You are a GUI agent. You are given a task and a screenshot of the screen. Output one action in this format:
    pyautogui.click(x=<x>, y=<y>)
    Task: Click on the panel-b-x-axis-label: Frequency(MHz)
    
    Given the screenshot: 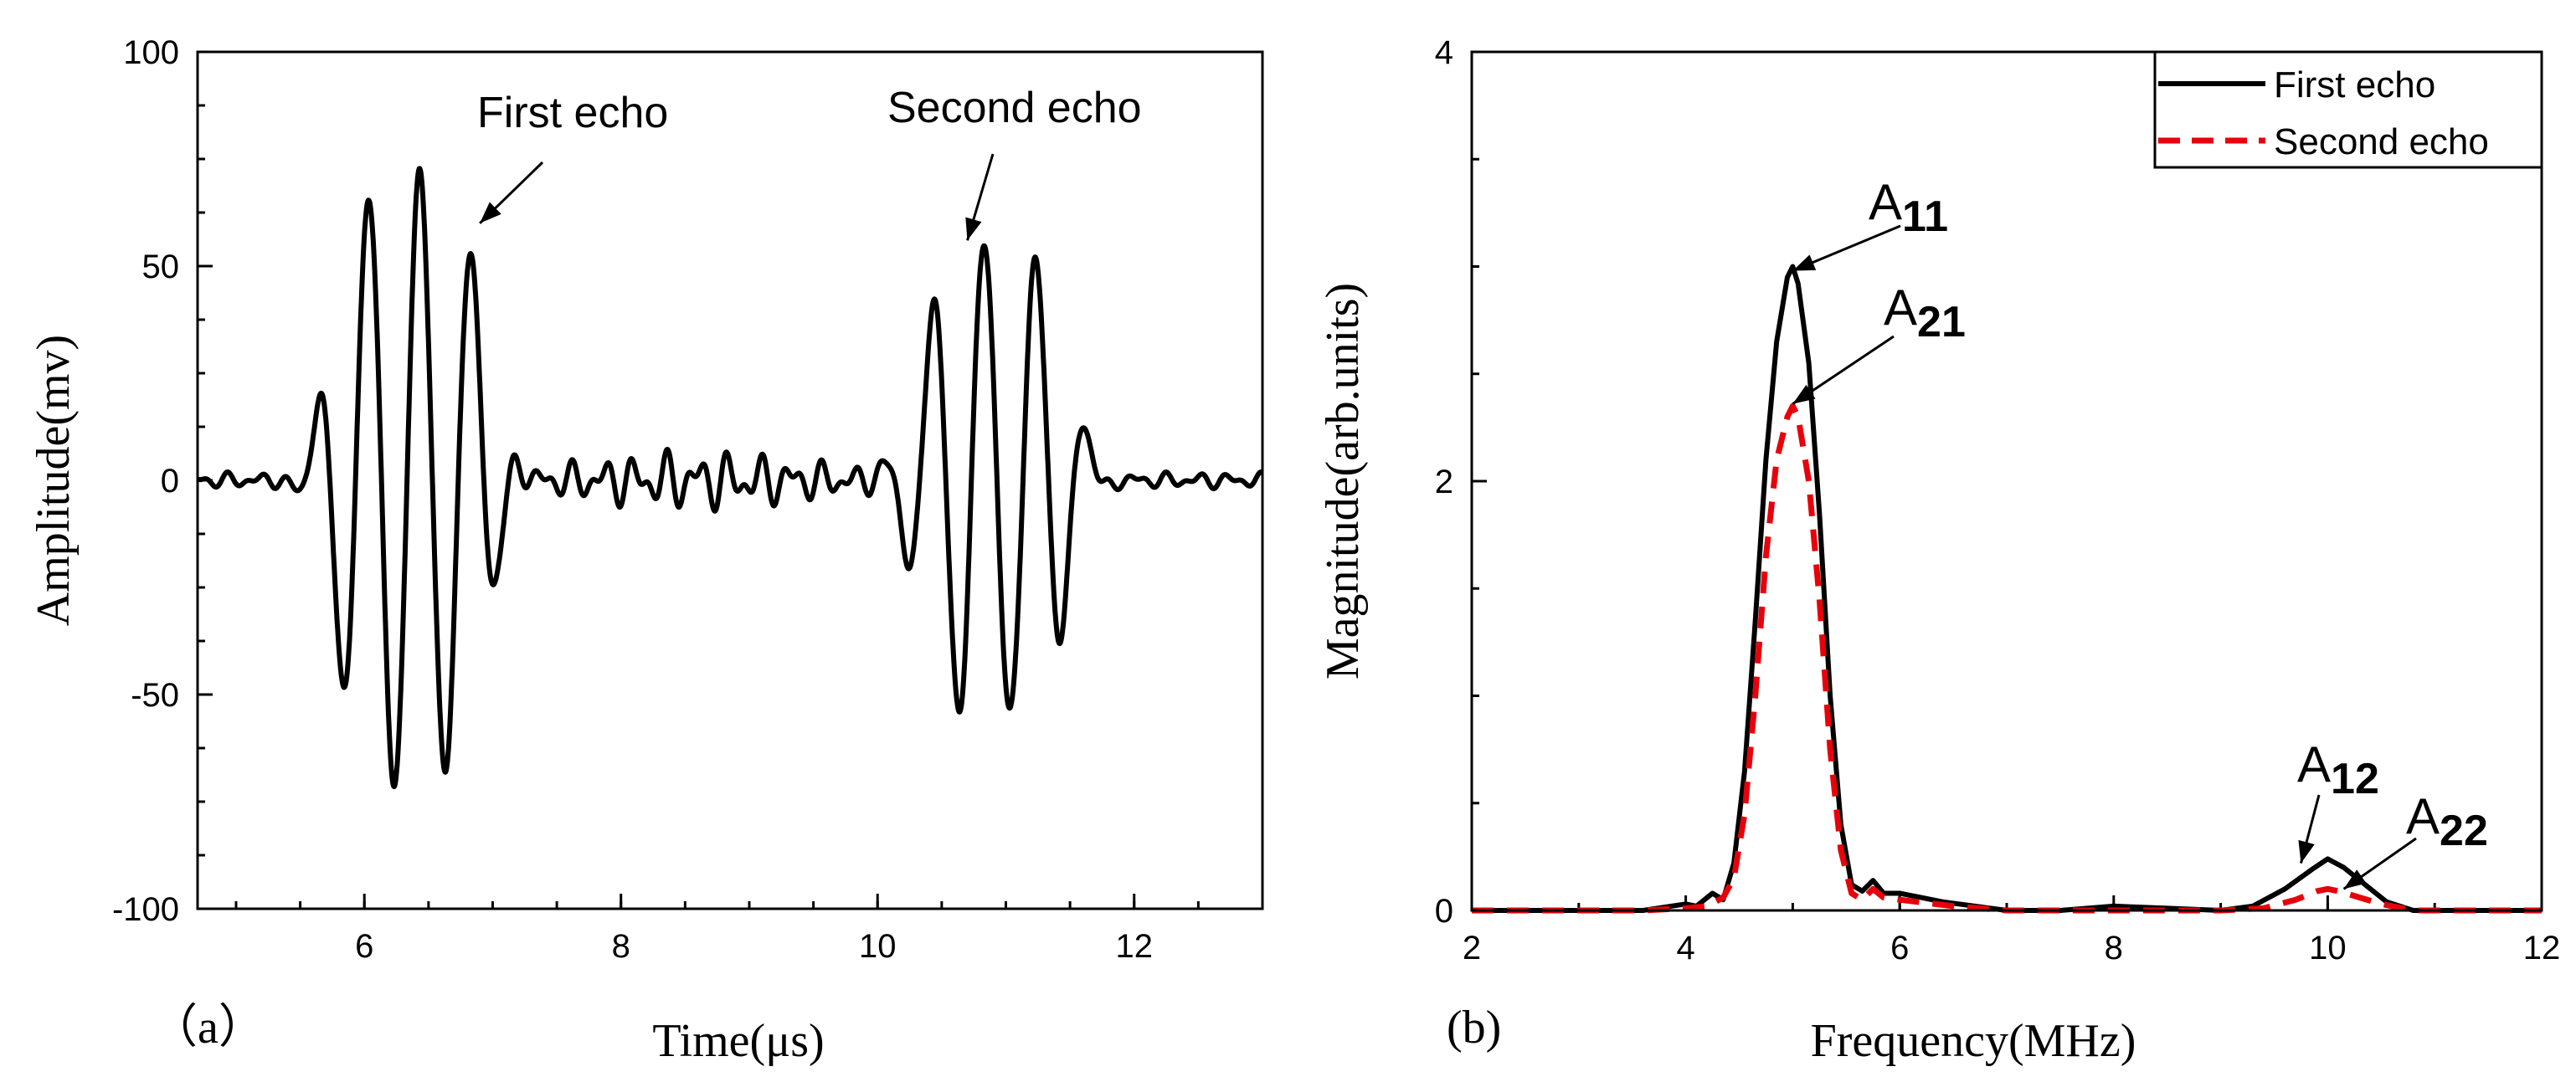 What is the action you would take?
    pyautogui.click(x=1974, y=1041)
    